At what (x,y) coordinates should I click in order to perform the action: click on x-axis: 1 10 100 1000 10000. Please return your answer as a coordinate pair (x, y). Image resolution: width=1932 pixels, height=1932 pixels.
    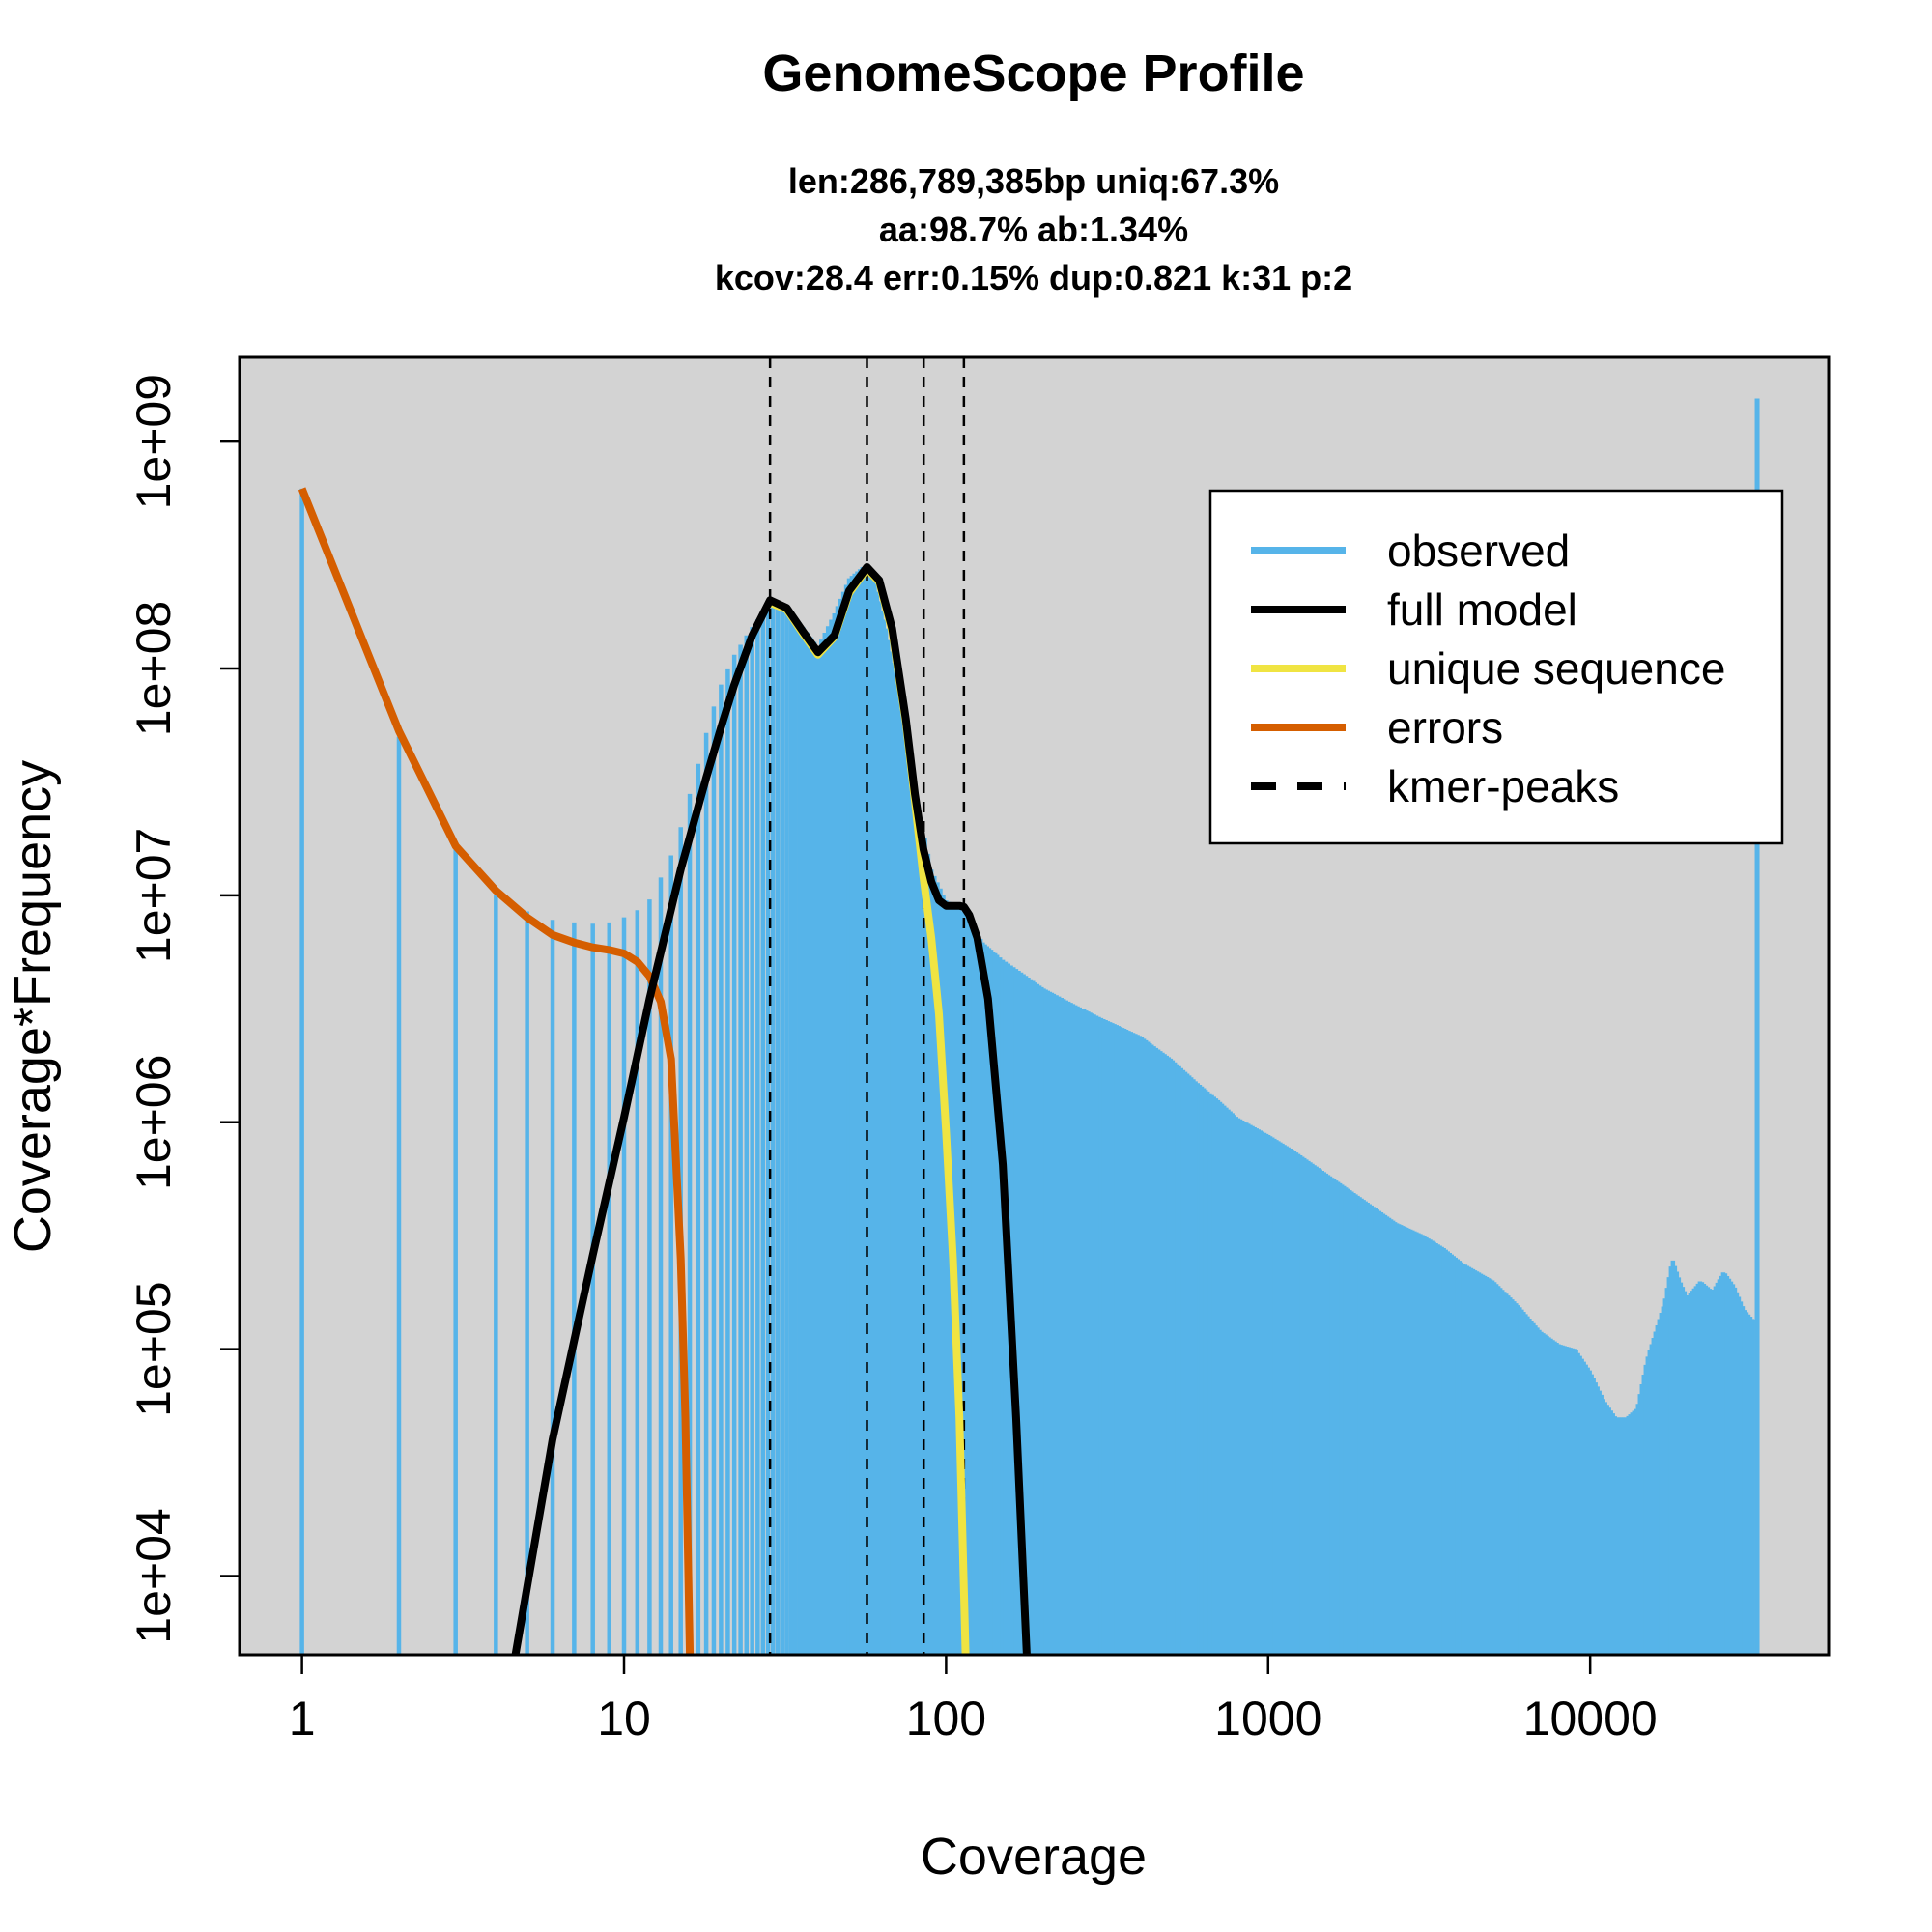
    Looking at the image, I should click on (973, 1699).